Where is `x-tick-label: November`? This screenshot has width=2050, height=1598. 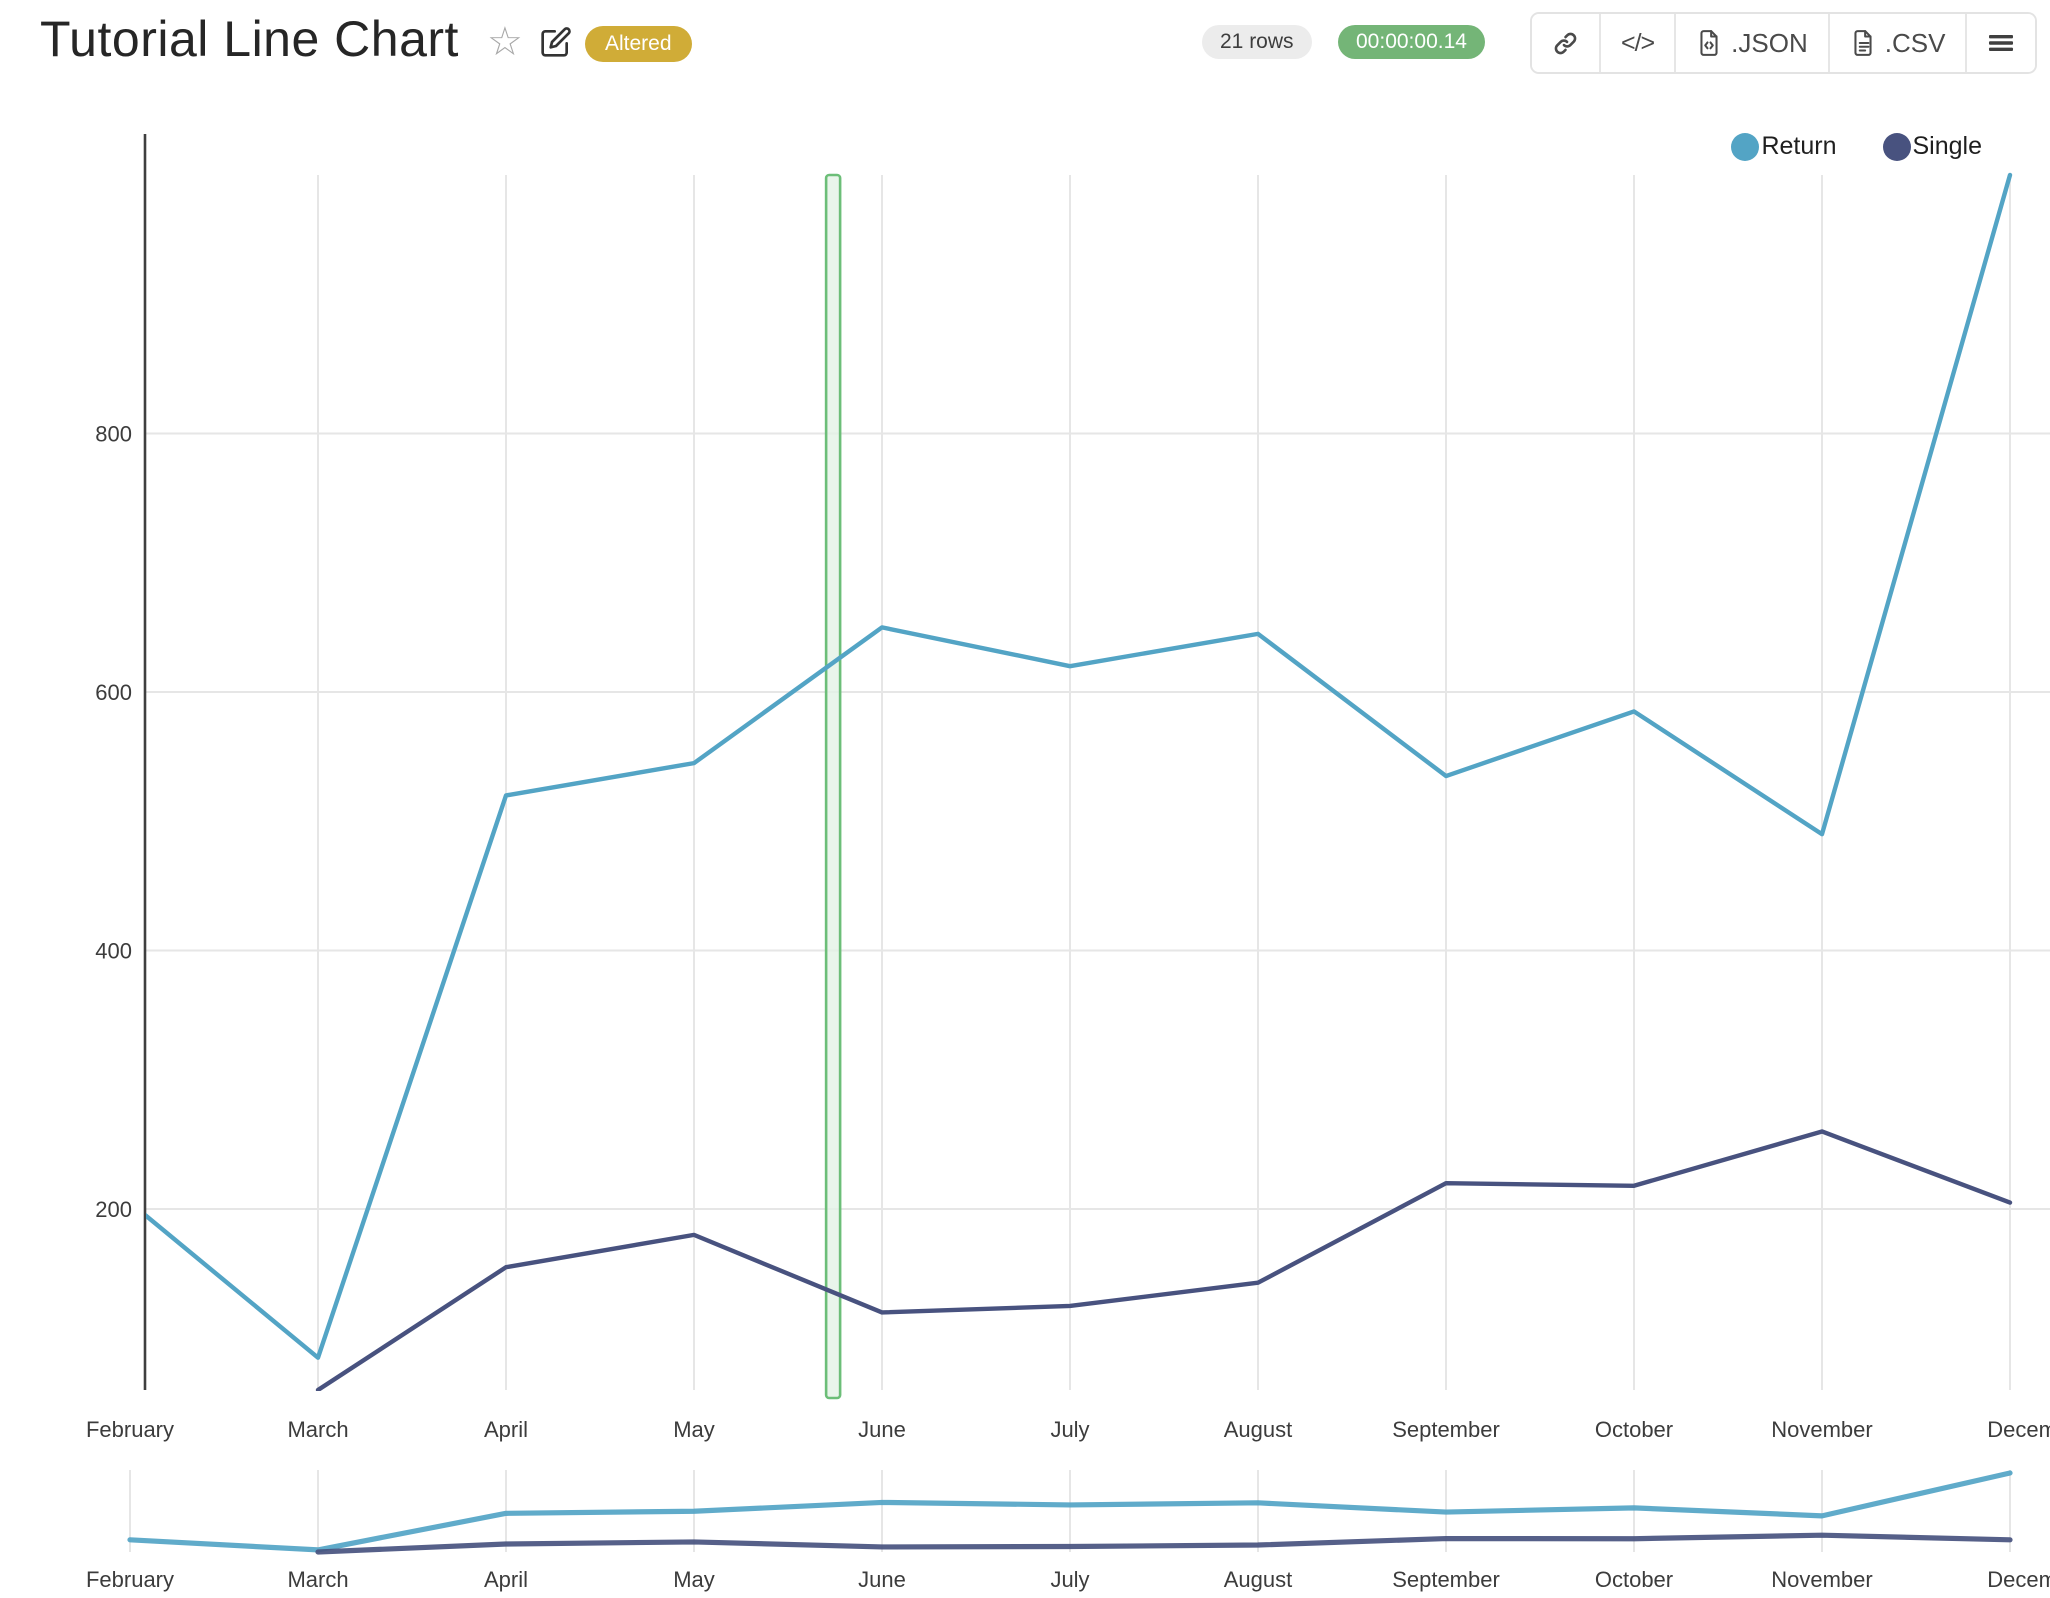
x-tick-label: November is located at coordinates (1821, 1429).